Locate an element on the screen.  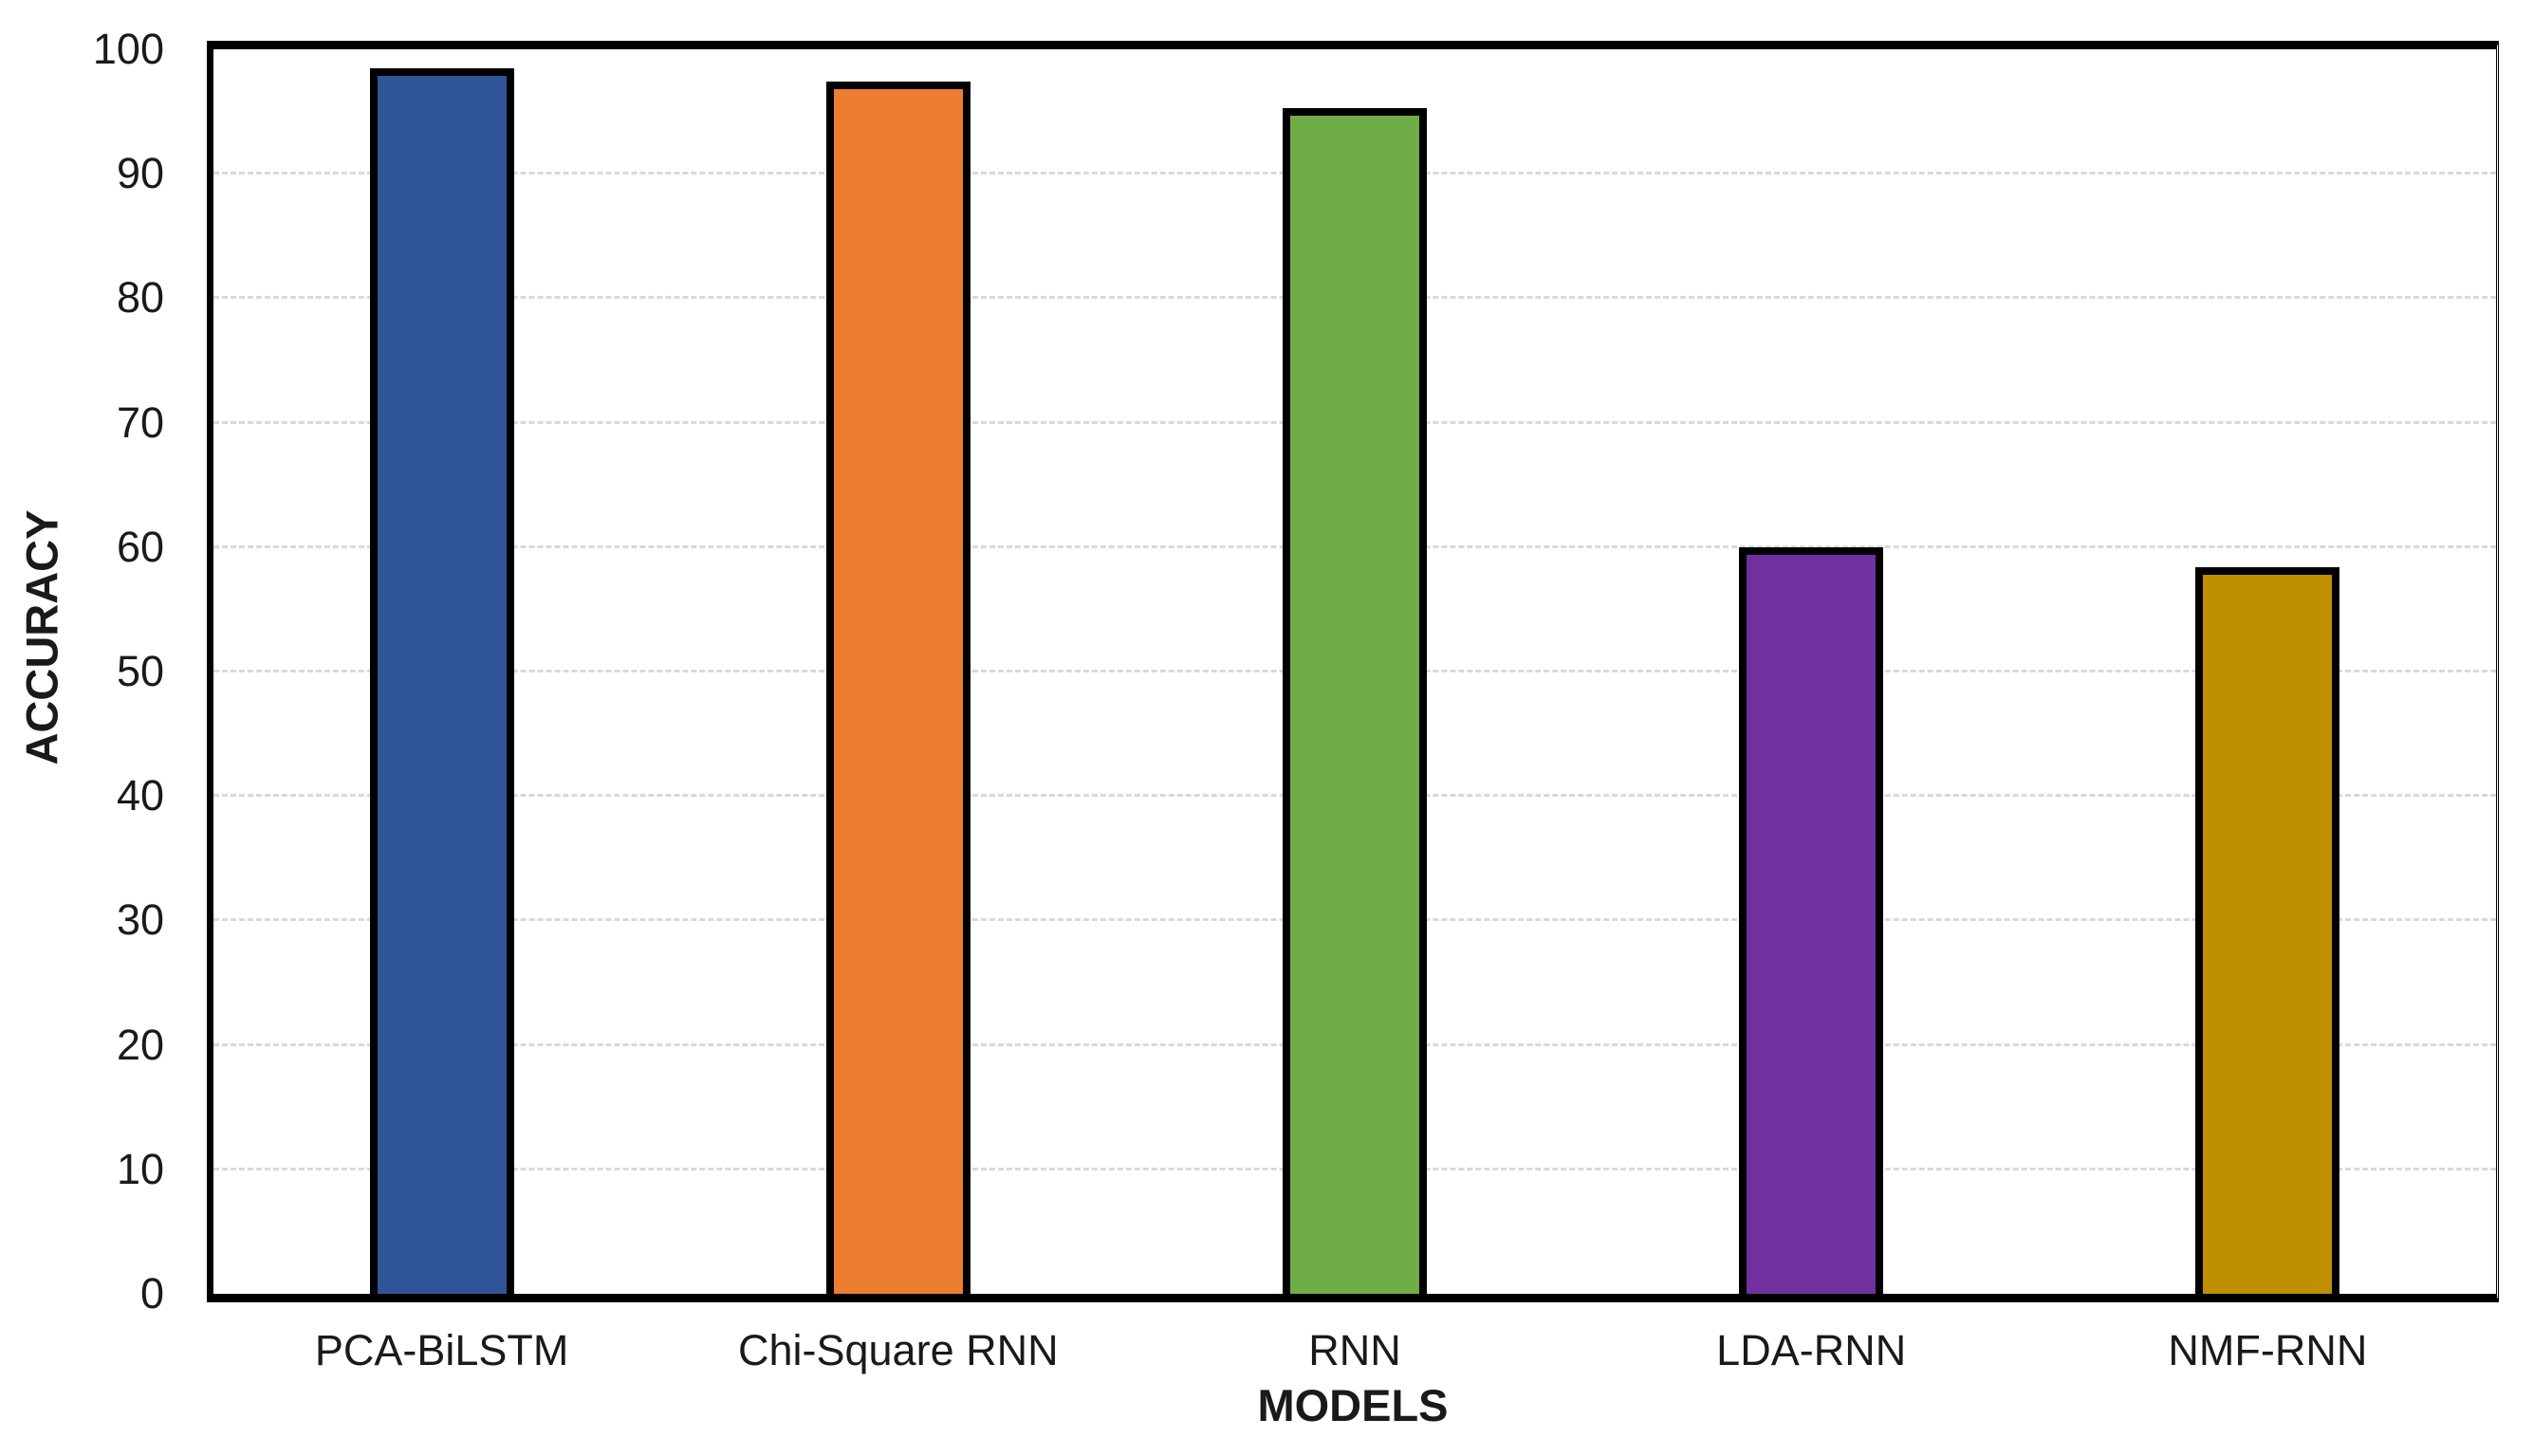
x-tick-label-rnn: RNN is located at coordinates (1354, 1350).